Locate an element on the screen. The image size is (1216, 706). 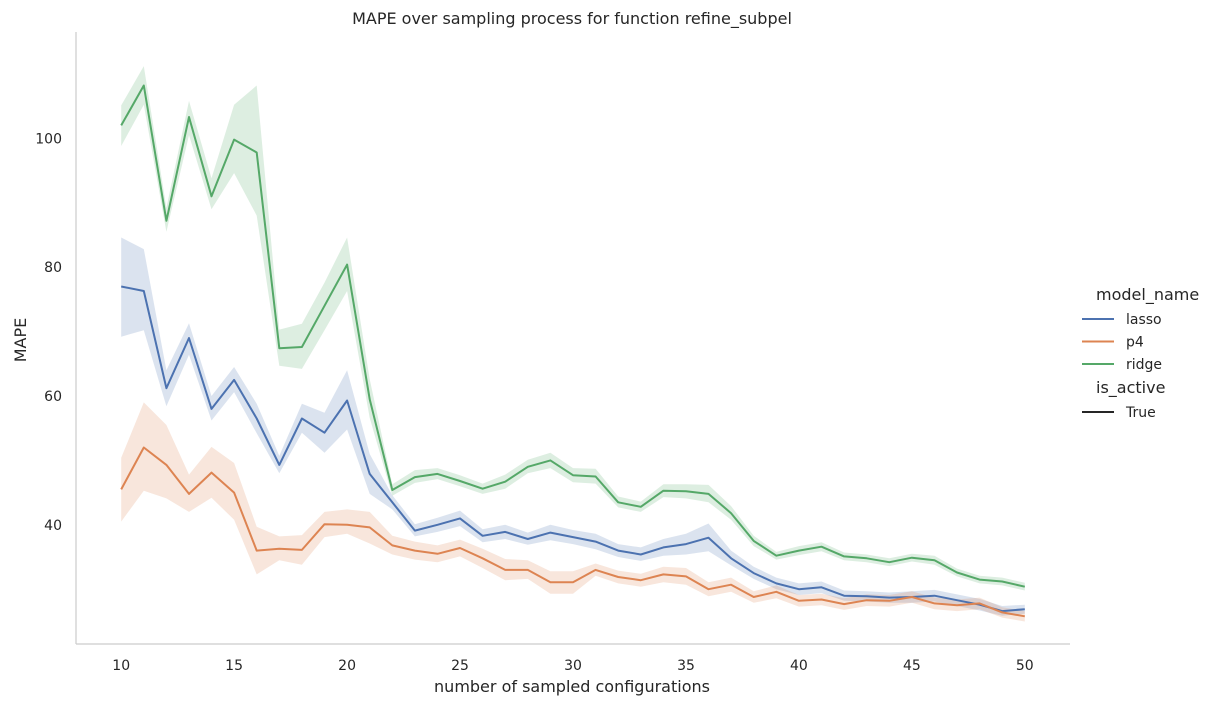
x-tick-label: 40 is located at coordinates (799, 666).